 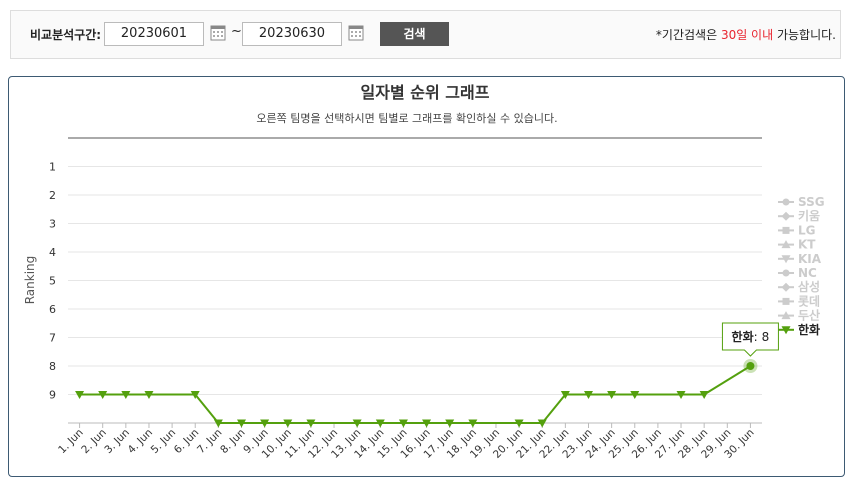 I want to click on tooltip: 한화: 8, so click(x=750, y=339).